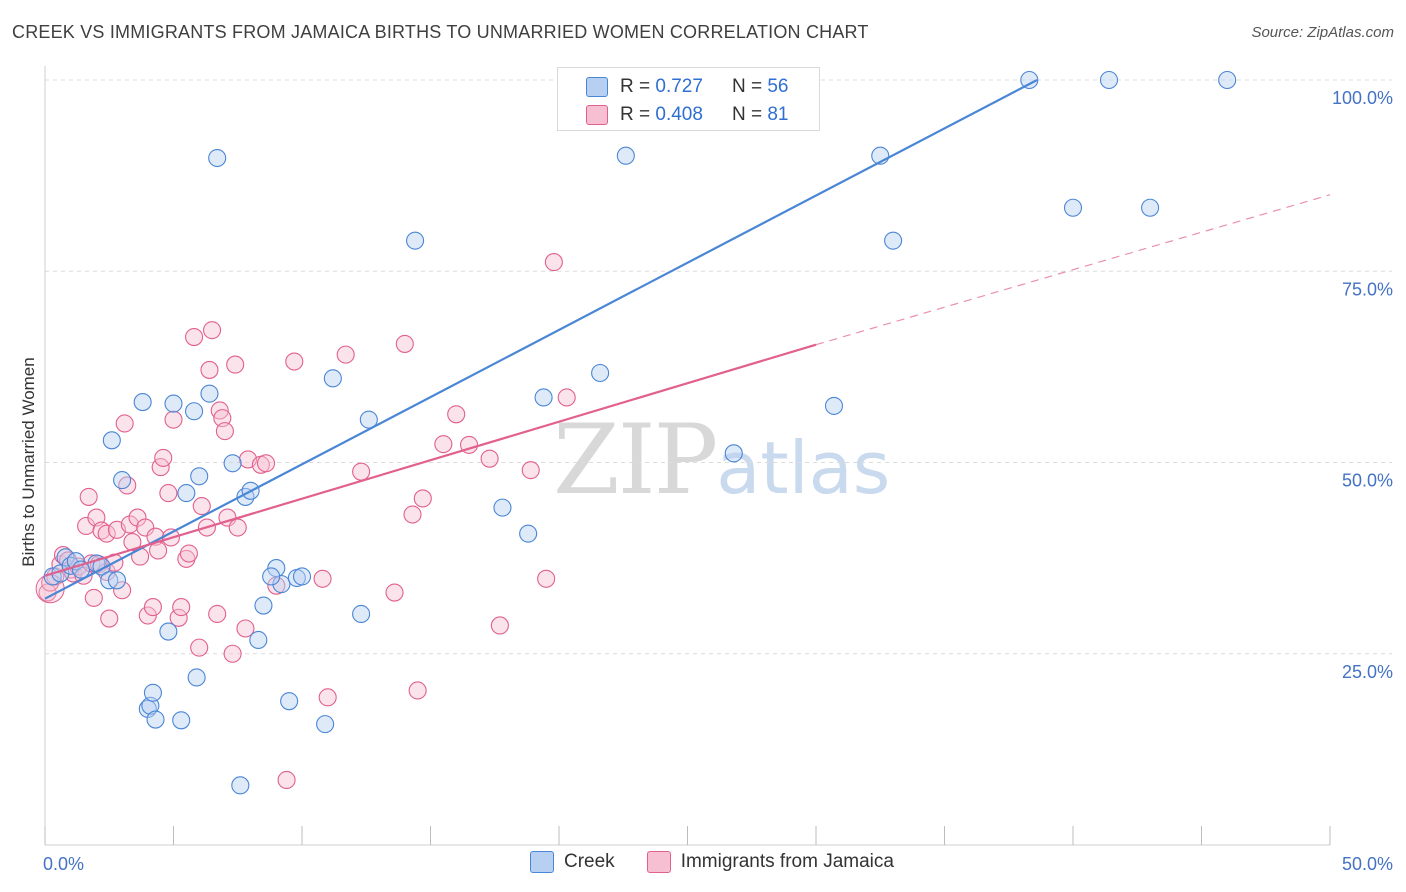 The image size is (1406, 892). I want to click on legend-creek-label: Creek, so click(589, 861).